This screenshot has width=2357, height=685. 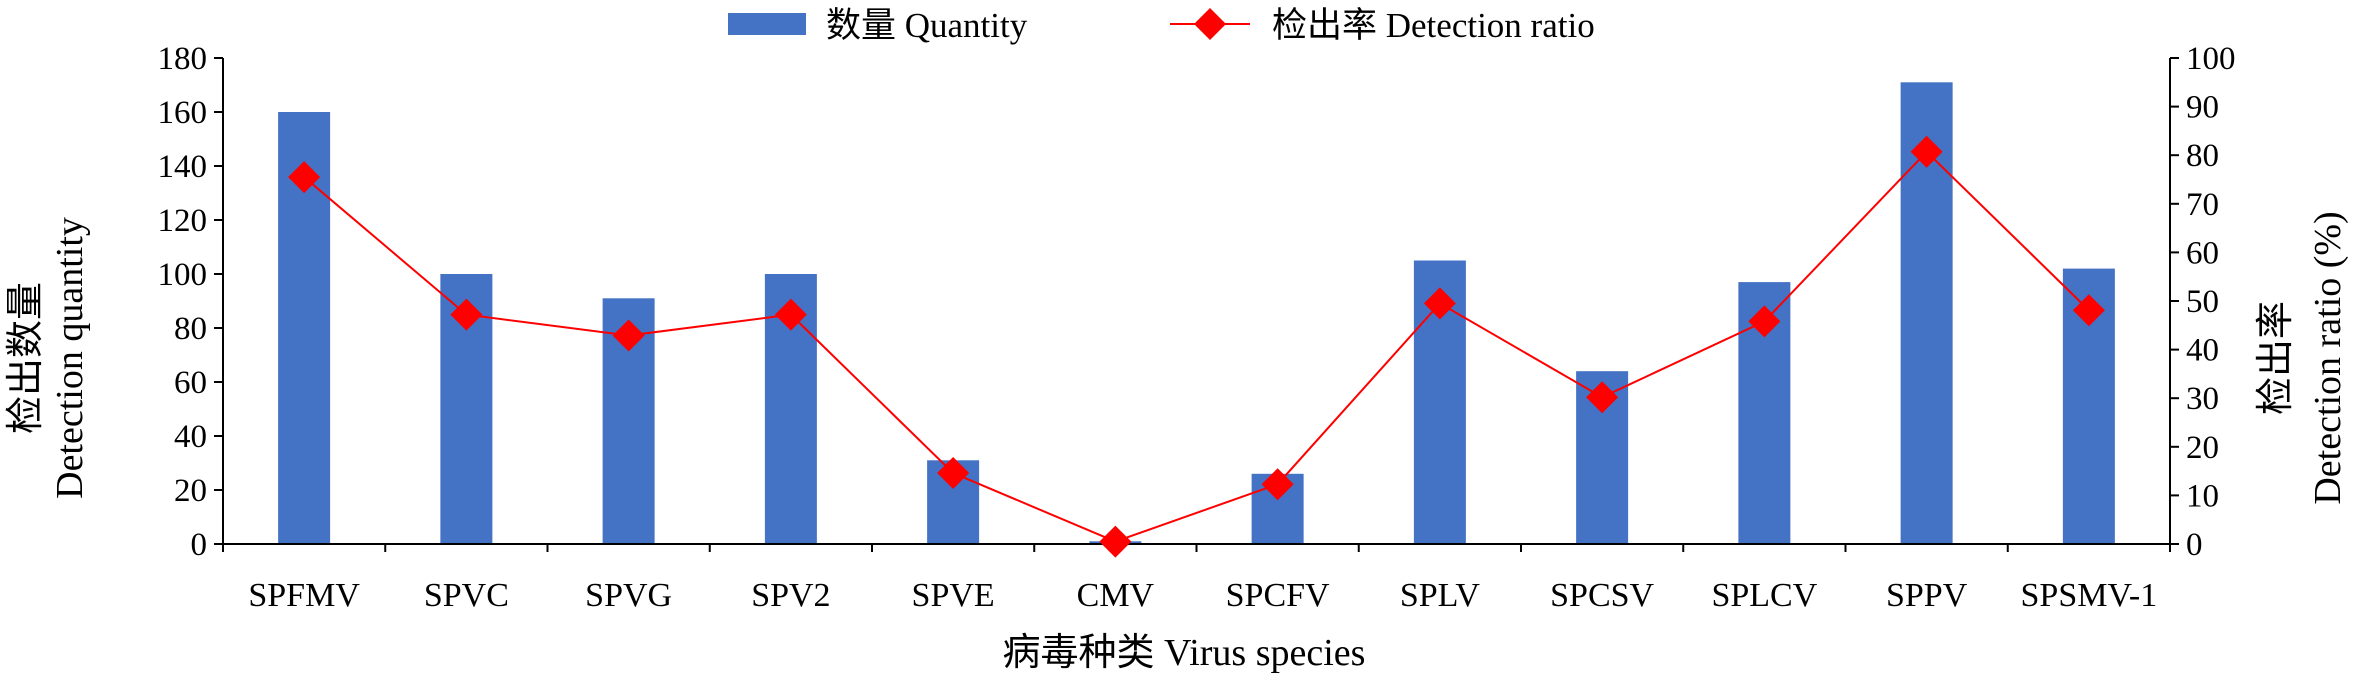 What do you see at coordinates (1184, 653) in the screenshot?
I see `x-axis-title: 病毒种类 Virus species` at bounding box center [1184, 653].